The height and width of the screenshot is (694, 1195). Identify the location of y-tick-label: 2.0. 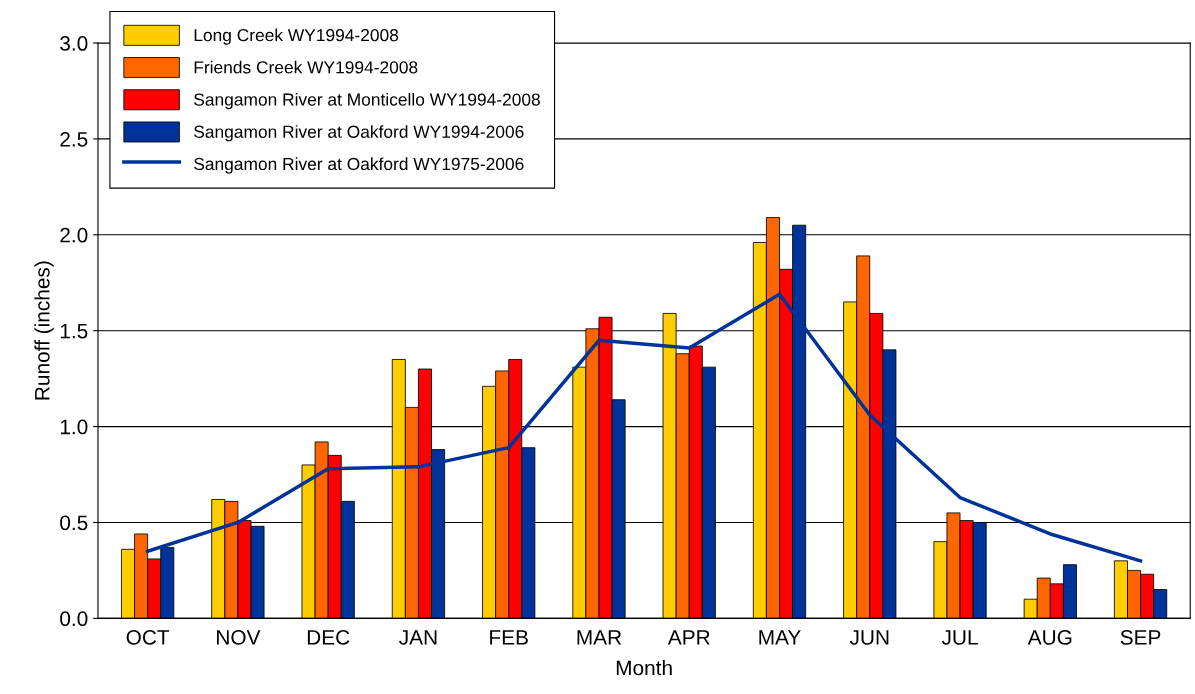
(74, 235).